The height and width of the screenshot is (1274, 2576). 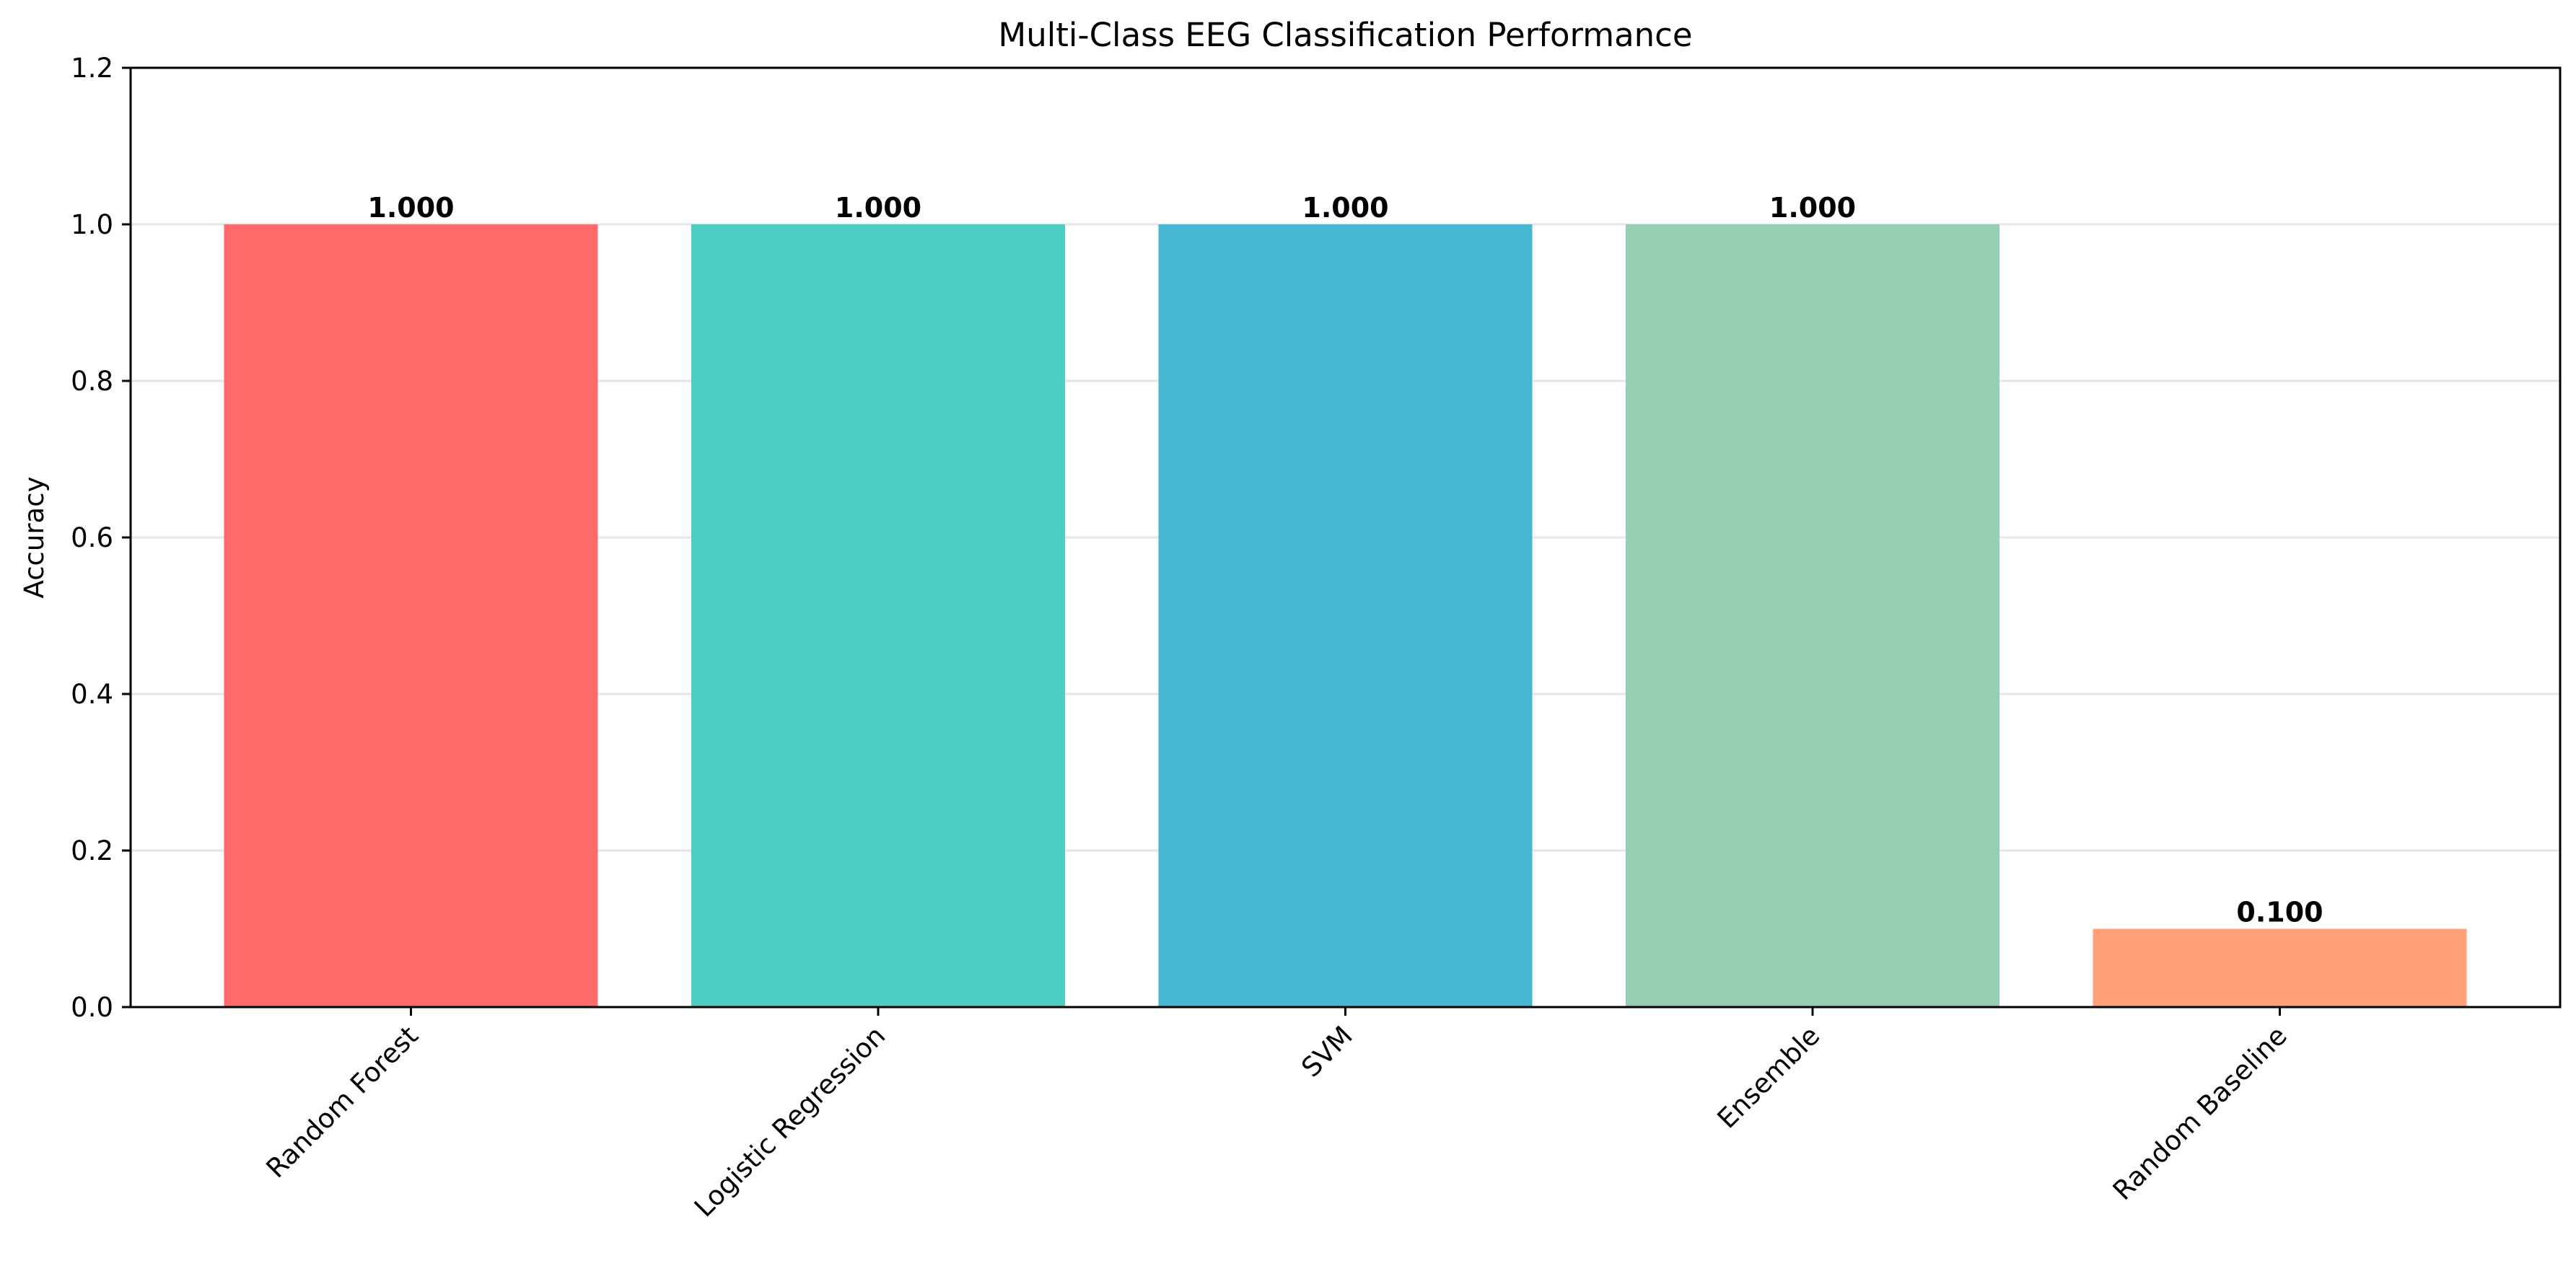 I want to click on bar-random-forest, so click(x=411, y=615).